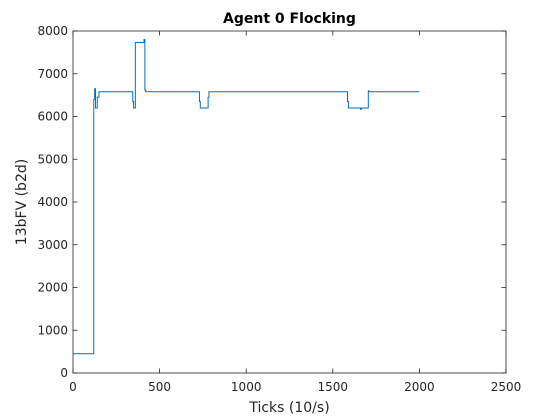 The image size is (560, 420). Describe the element at coordinates (52, 117) in the screenshot. I see `y-tick-label: 6000` at that location.